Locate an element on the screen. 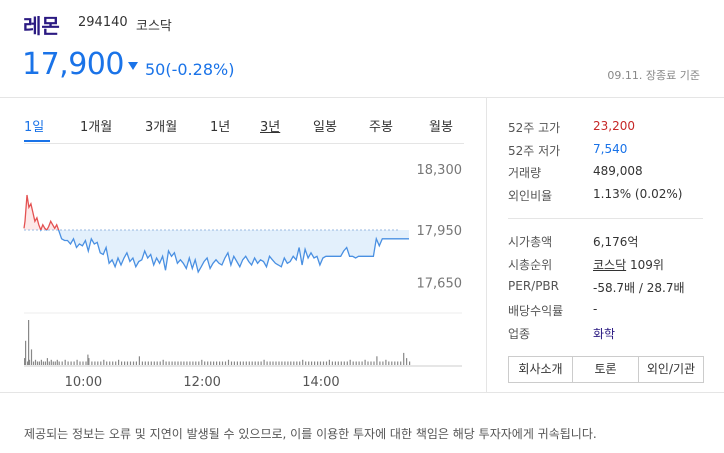  info-value: 1.13% (0.02%) is located at coordinates (638, 194).